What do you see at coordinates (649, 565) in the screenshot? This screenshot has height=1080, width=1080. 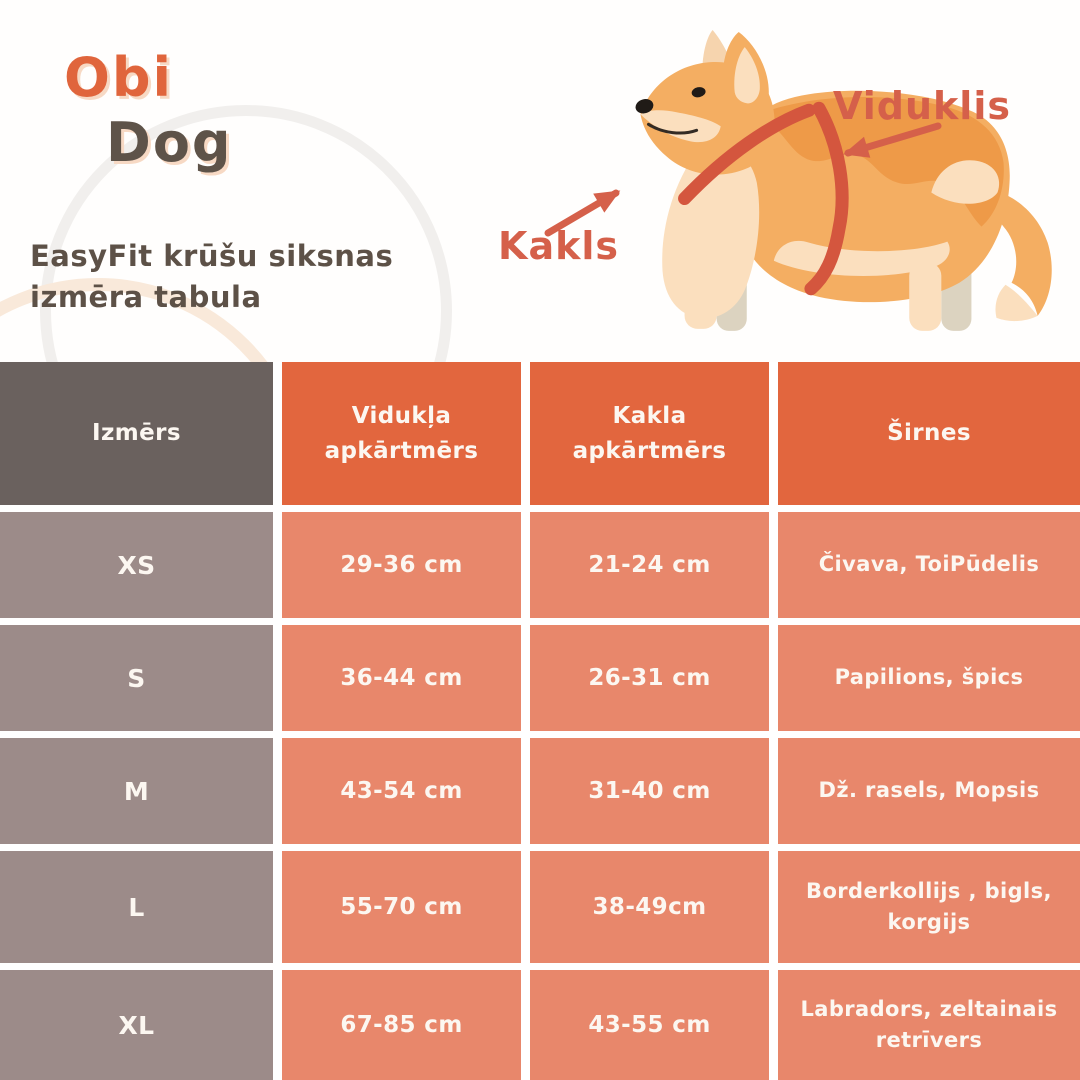 I see `row-xs-neck: 21-24 cm` at bounding box center [649, 565].